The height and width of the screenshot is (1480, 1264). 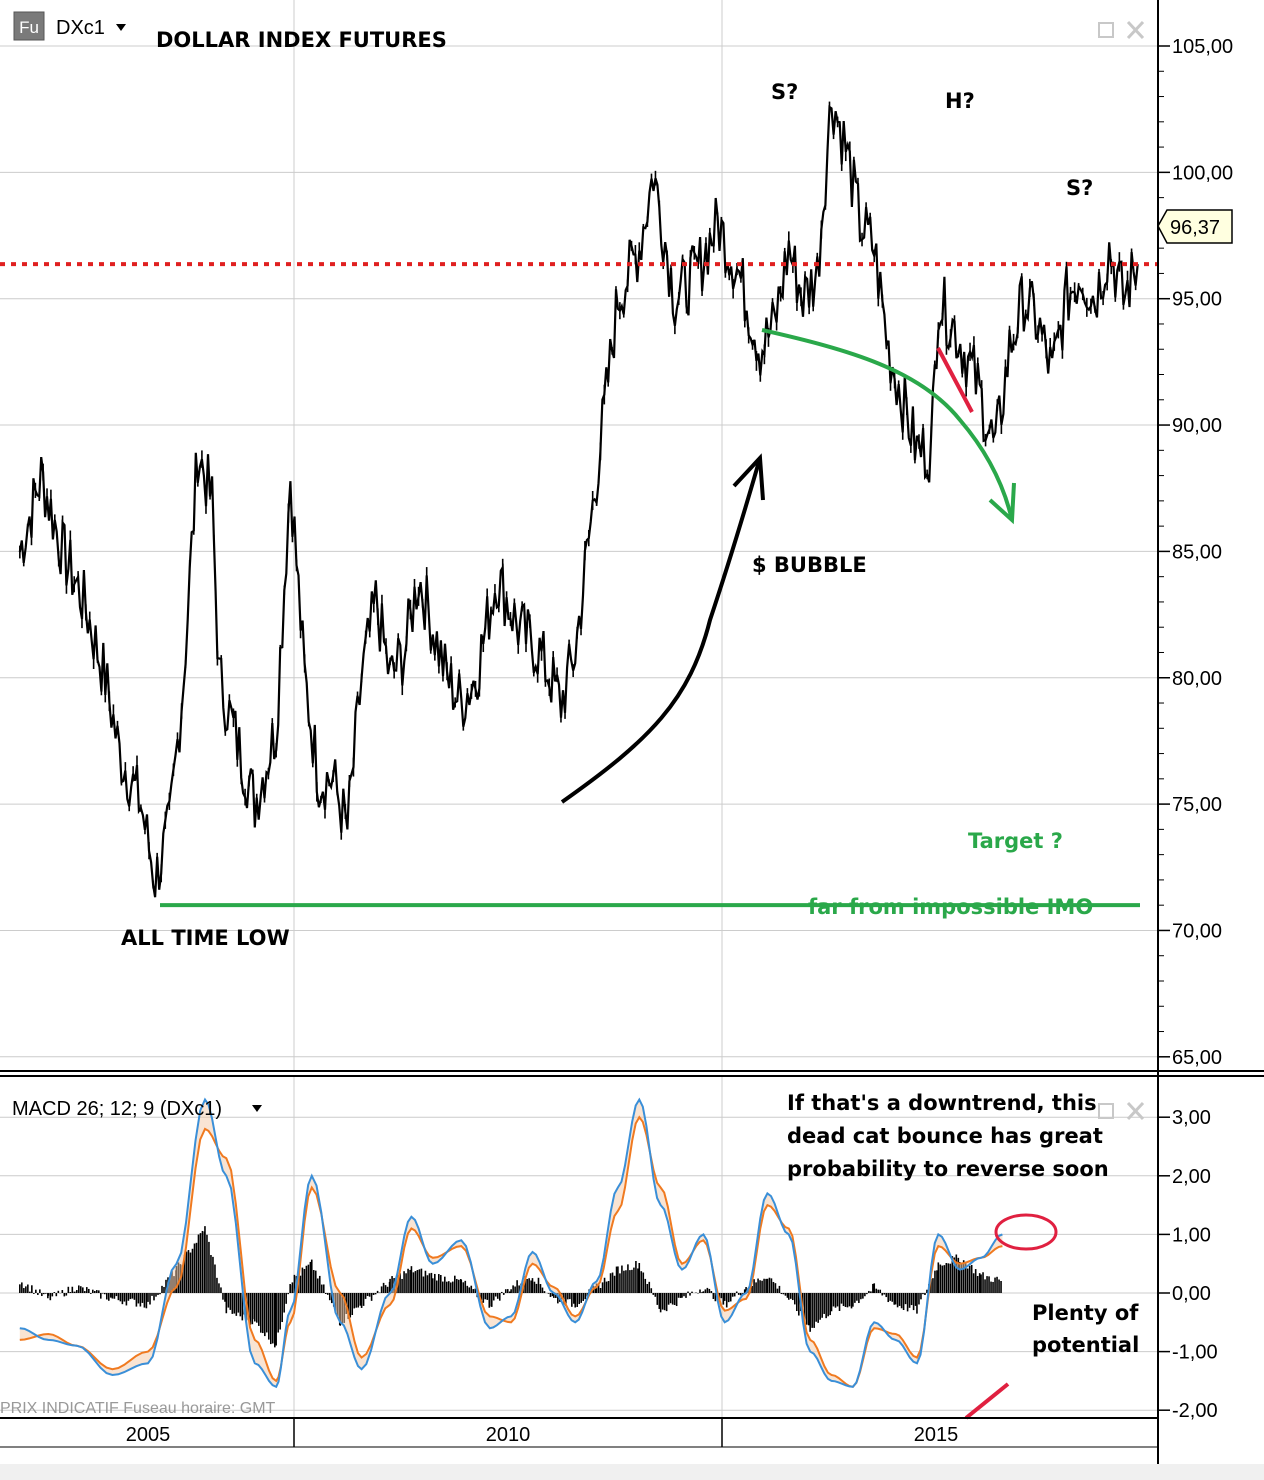 What do you see at coordinates (948, 1169) in the screenshot?
I see `downtrend-note-line3: probability to reverse soon` at bounding box center [948, 1169].